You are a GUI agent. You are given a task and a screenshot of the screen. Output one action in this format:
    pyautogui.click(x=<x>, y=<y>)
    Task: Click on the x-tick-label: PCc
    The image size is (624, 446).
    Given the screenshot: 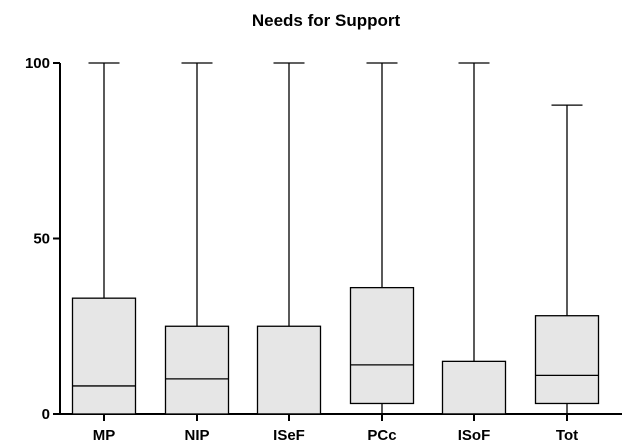 What is the action you would take?
    pyautogui.click(x=381, y=435)
    